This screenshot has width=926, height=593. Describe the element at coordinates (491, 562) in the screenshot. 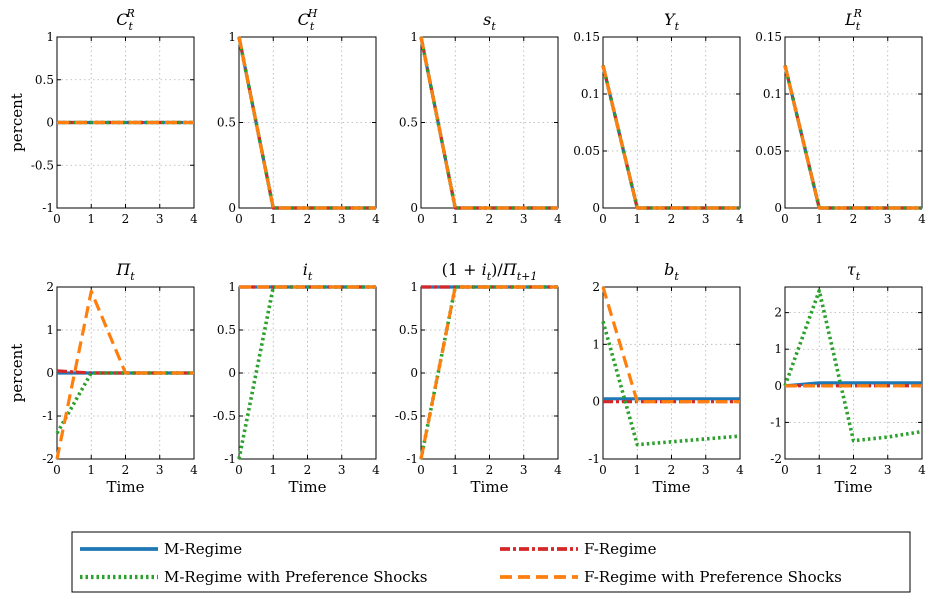

I see `legend-box` at that location.